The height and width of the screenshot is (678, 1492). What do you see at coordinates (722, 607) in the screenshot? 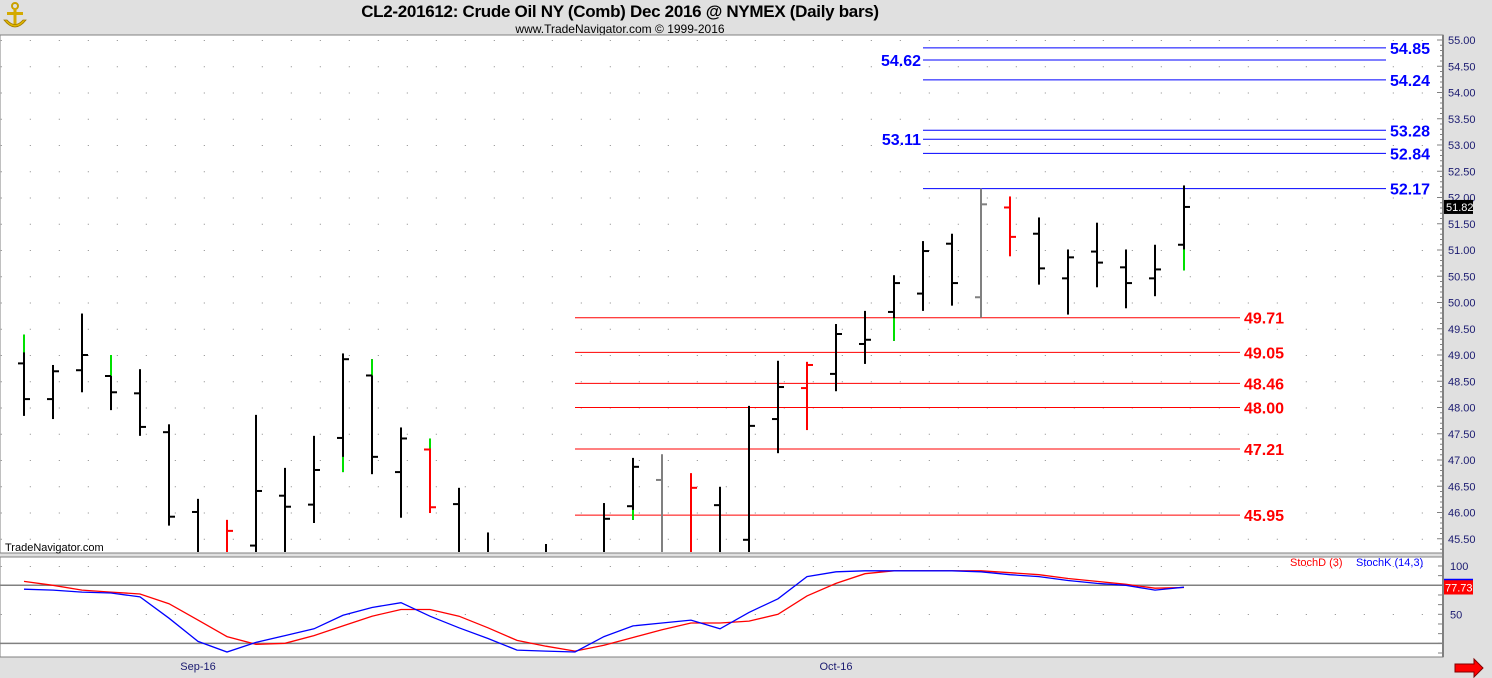
I see `stochastic-plot-area` at bounding box center [722, 607].